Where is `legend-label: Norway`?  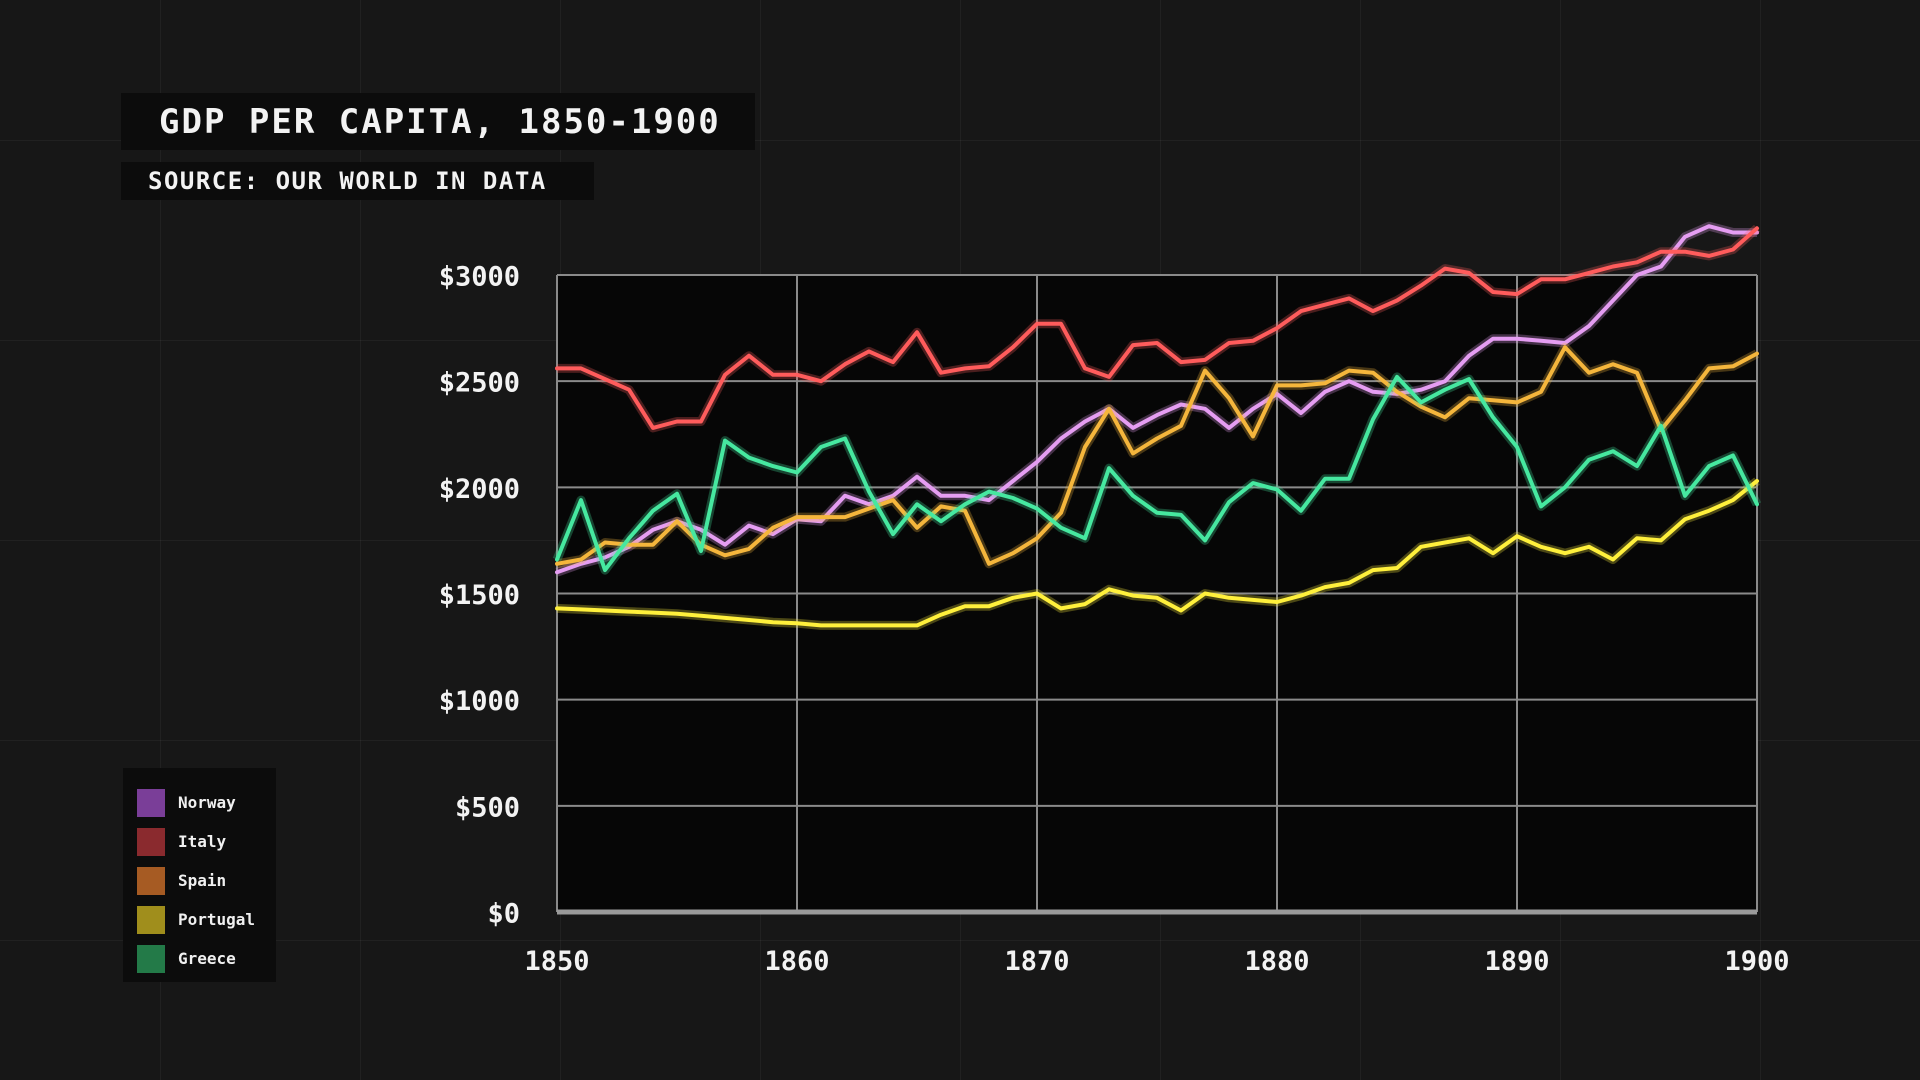 legend-label: Norway is located at coordinates (207, 802).